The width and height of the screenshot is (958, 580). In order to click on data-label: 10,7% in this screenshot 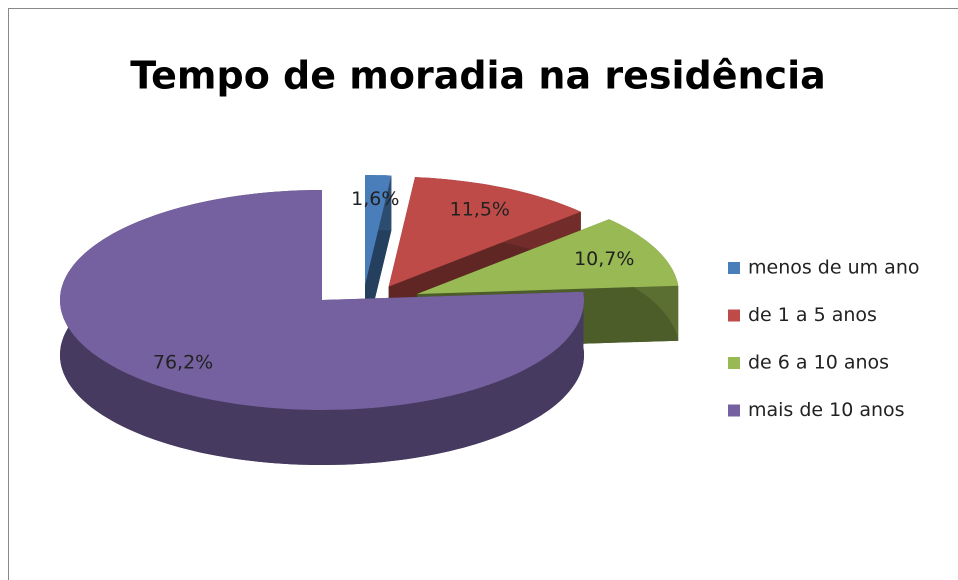, I will do `click(604, 259)`.